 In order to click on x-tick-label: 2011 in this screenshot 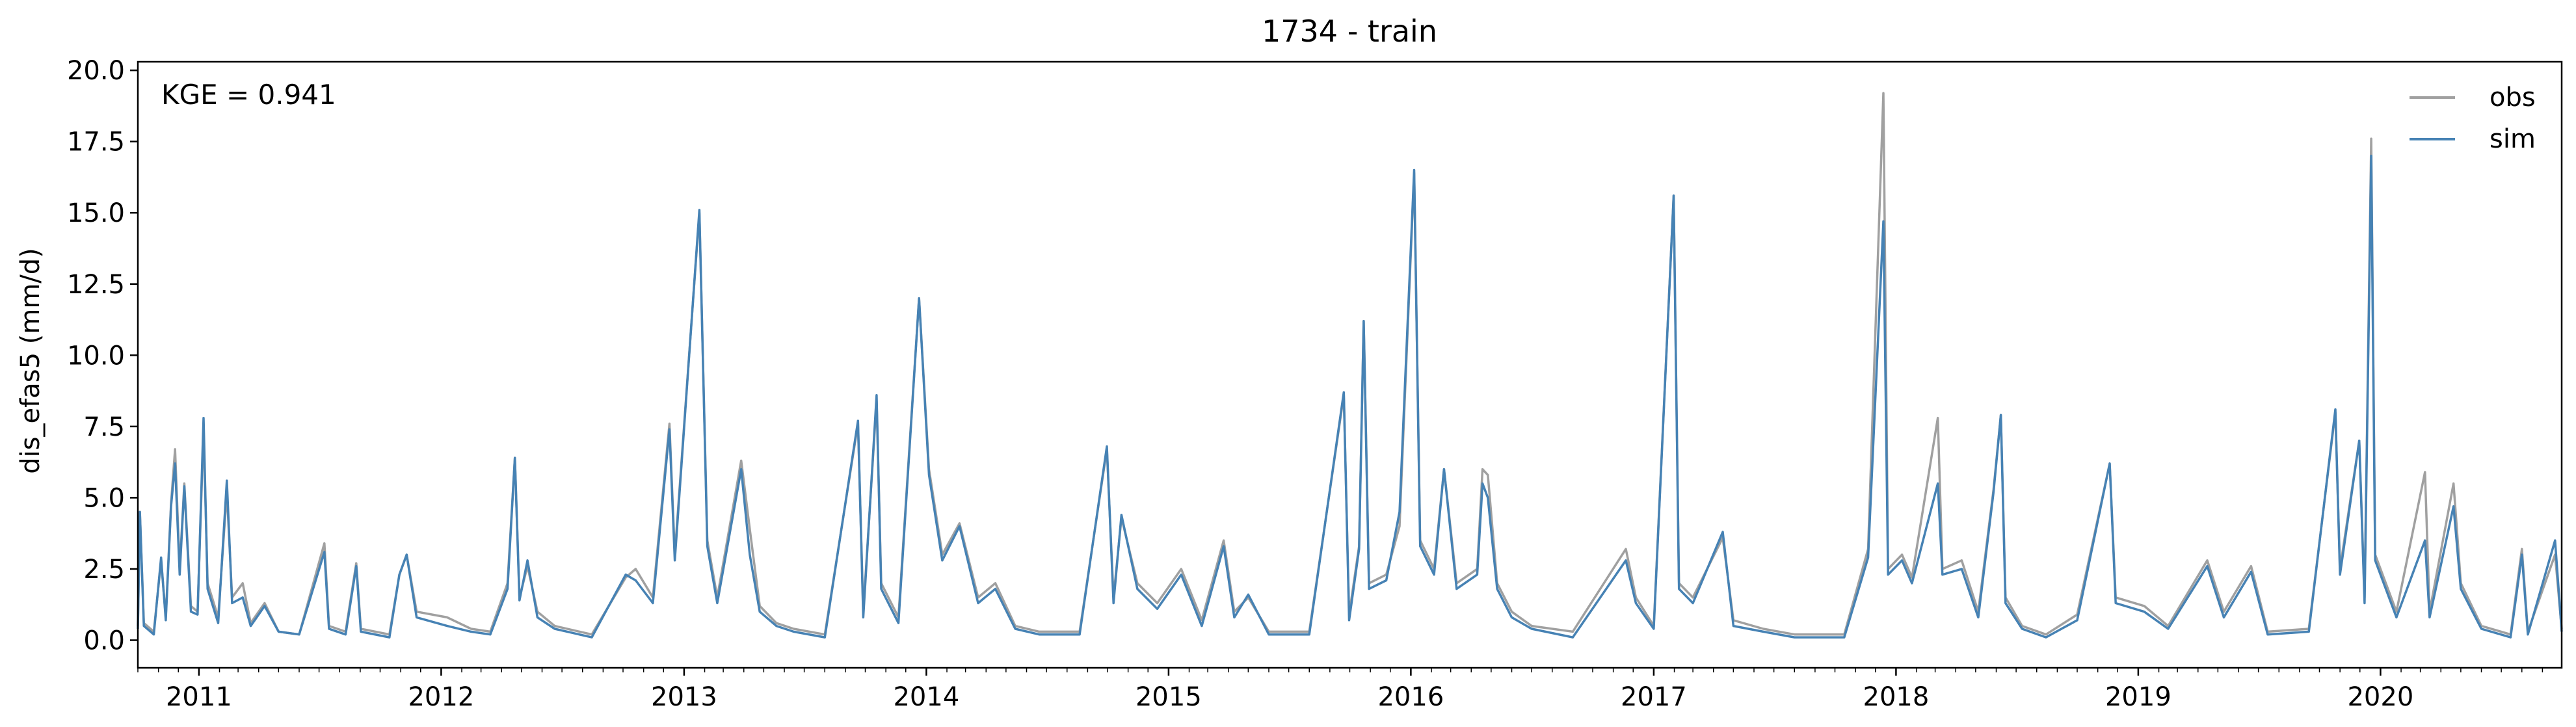, I will do `click(199, 697)`.